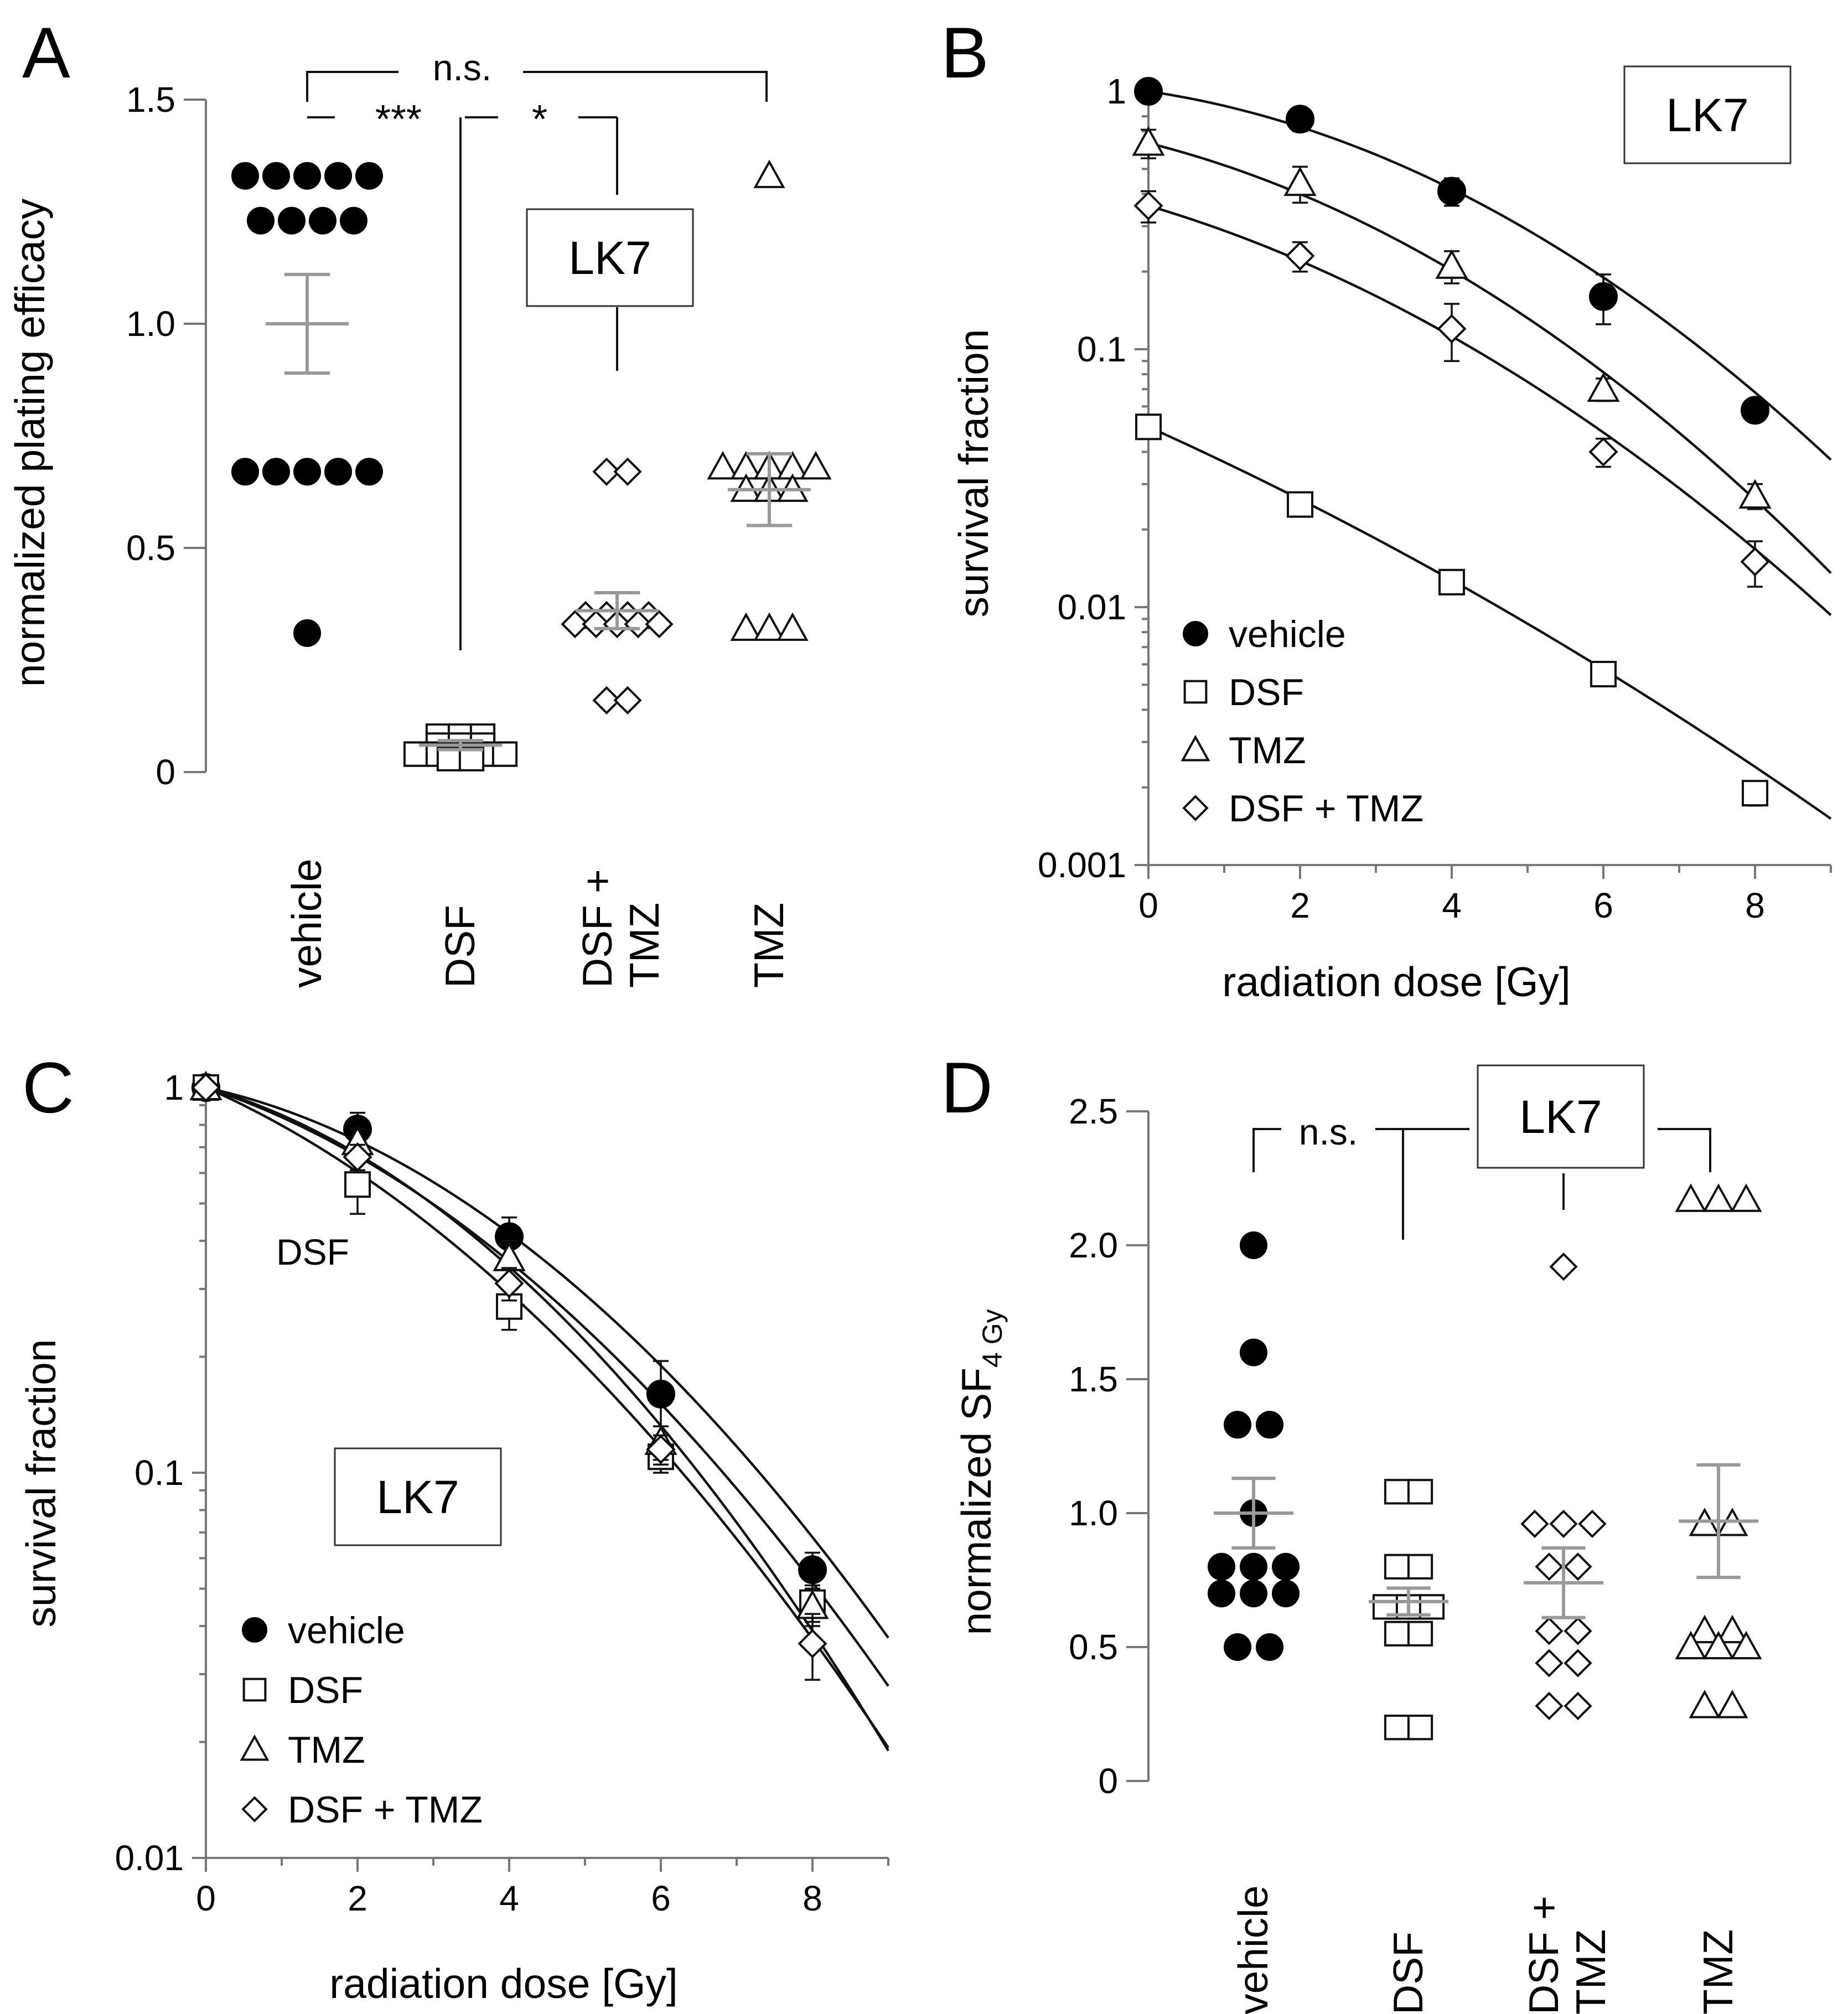 This screenshot has height=2014, width=1848. What do you see at coordinates (537, 923) in the screenshot?
I see `panel-a-category-labels: vehicle DSF DSF + TMZ TMZ` at bounding box center [537, 923].